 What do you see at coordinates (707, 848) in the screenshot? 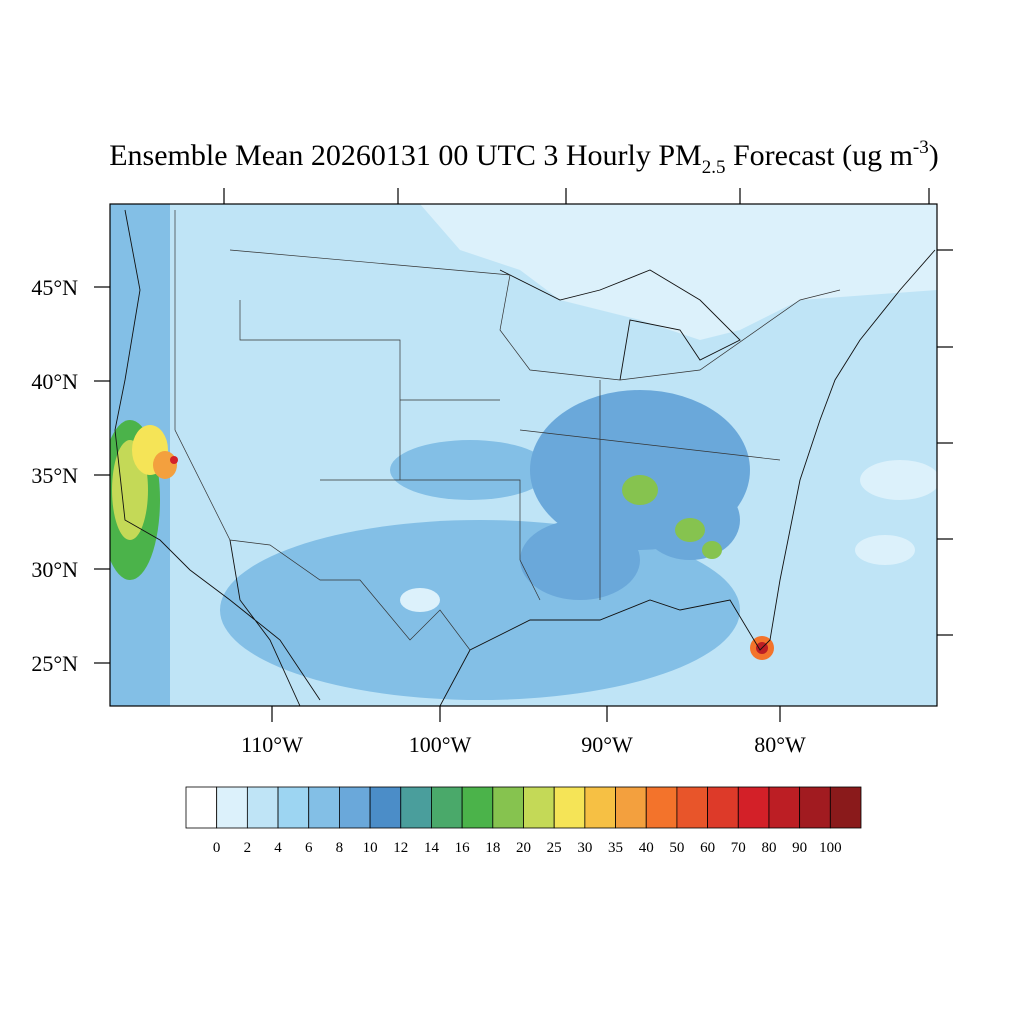
I see `colorbar-label: 60` at bounding box center [707, 848].